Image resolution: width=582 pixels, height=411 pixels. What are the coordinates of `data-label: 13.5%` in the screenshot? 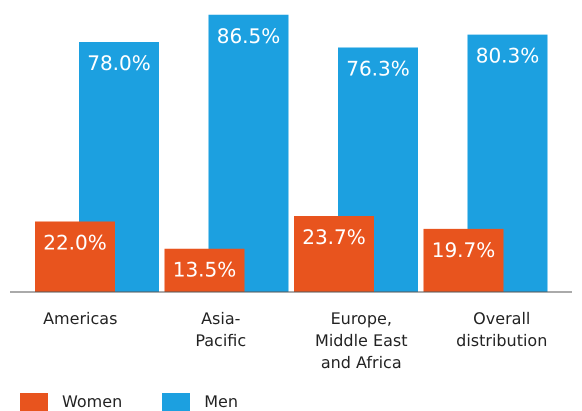 It's located at (204, 270).